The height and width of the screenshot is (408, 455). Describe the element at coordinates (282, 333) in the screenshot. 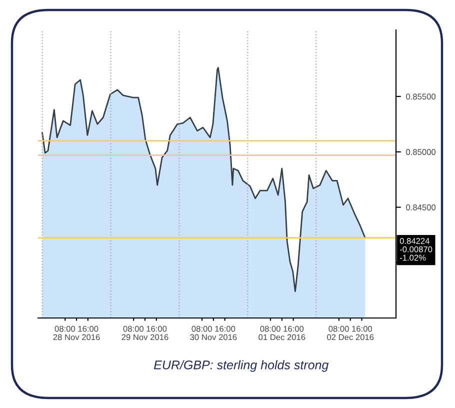

I see `x-tick-label: 08:00 16:00 01 Dec 2016` at that location.